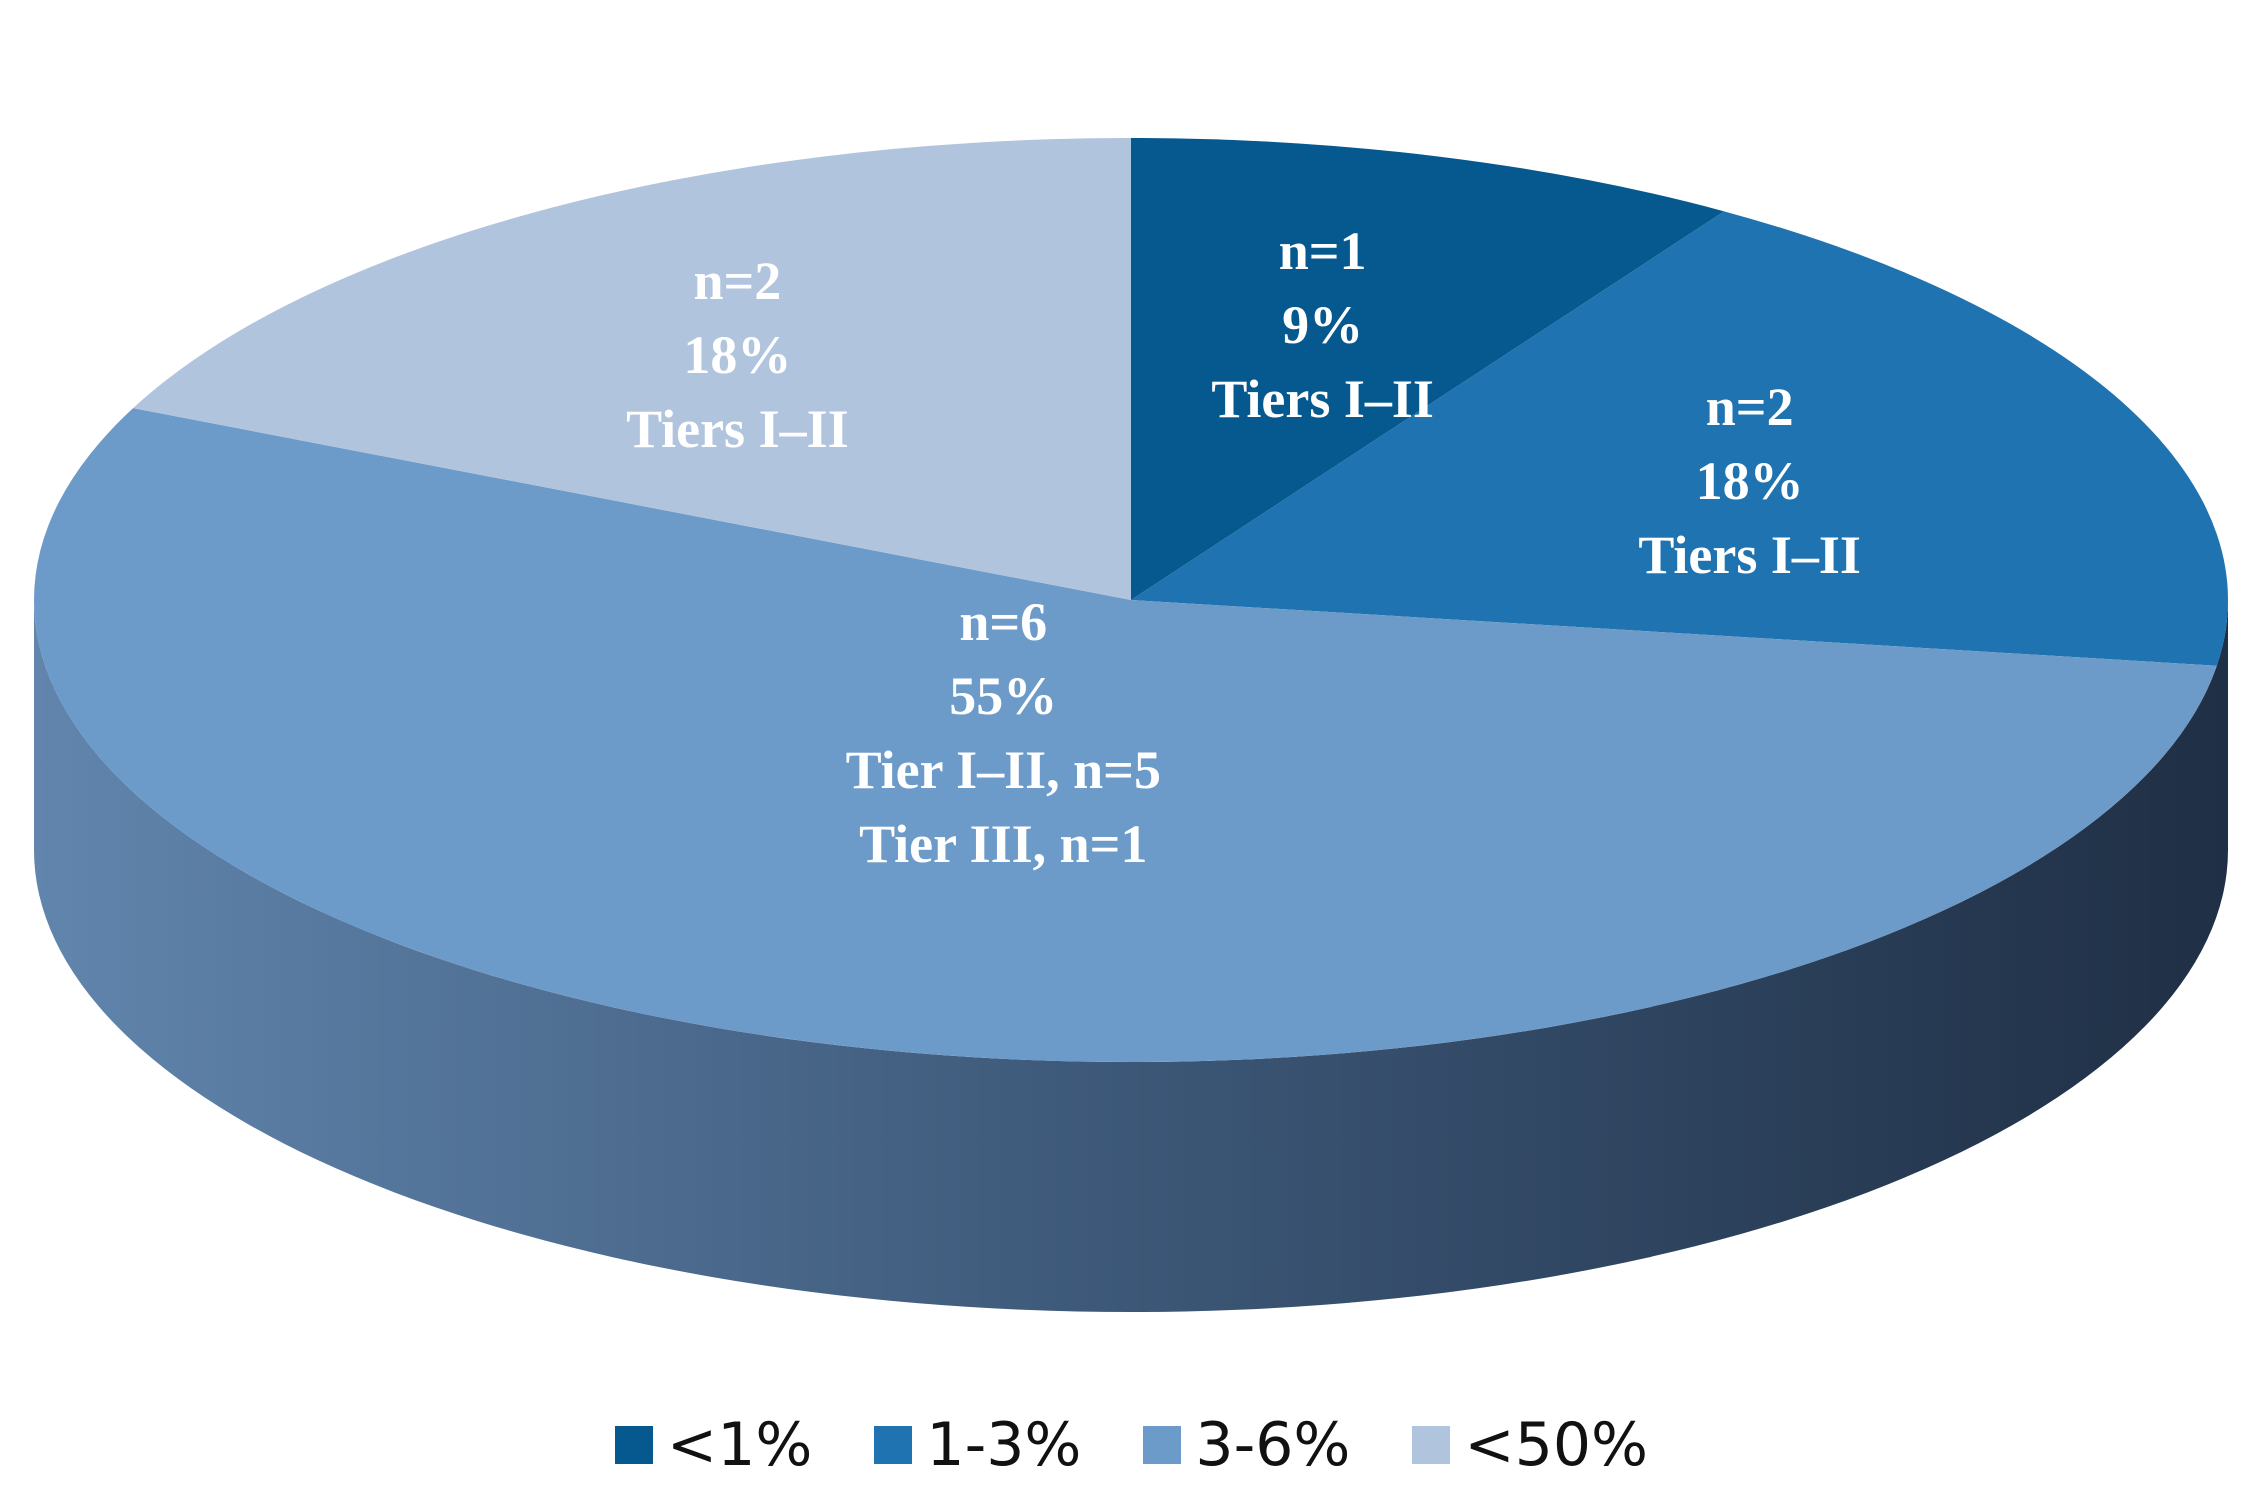  What do you see at coordinates (1003, 770) in the screenshot?
I see `pie-slice-label-line: Tier I–II, n=5` at bounding box center [1003, 770].